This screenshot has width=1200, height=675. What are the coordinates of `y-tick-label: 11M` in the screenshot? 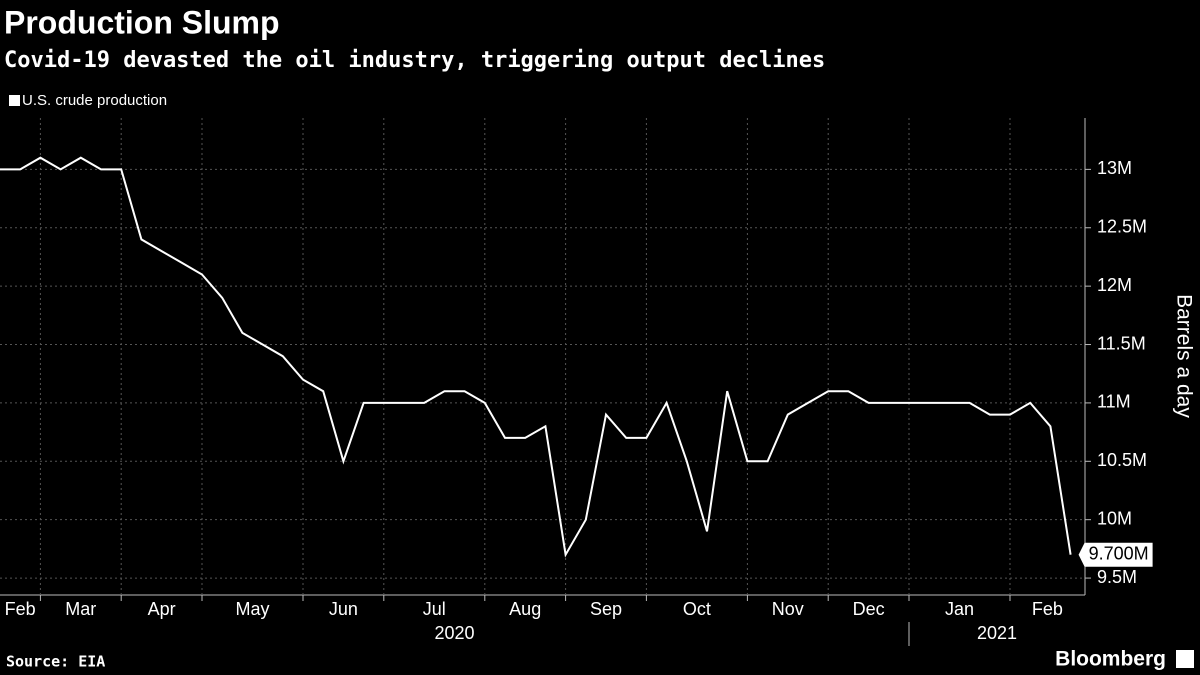 It's located at (1114, 402).